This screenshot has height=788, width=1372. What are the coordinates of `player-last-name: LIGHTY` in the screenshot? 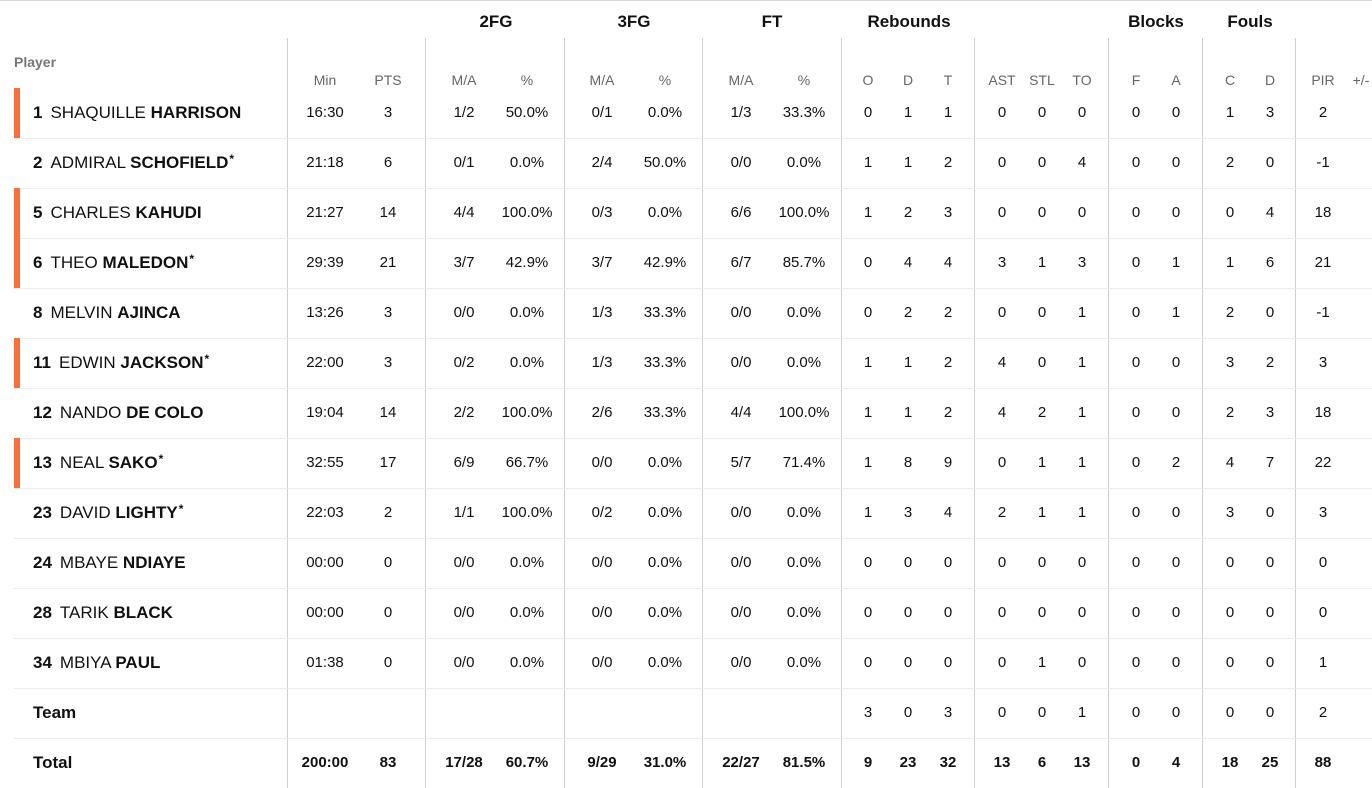 It's located at (146, 512).